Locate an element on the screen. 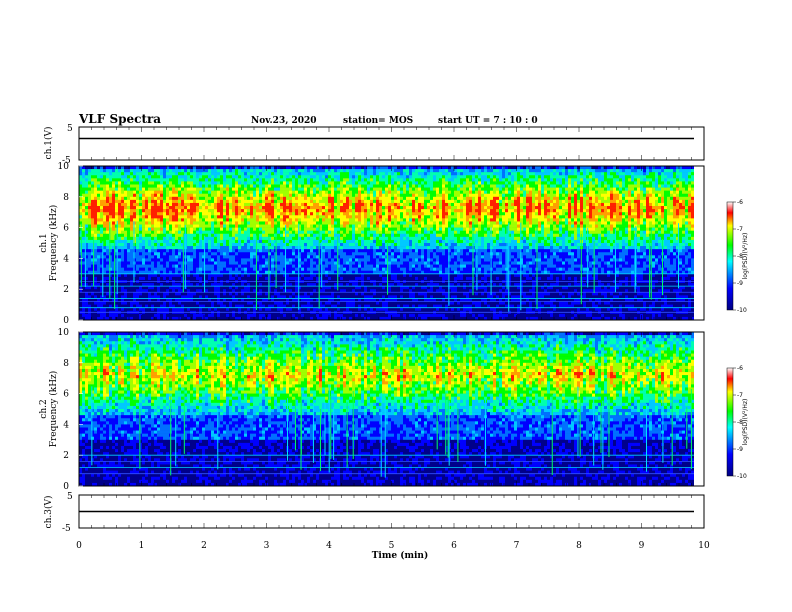  ch3-waveform-ylabel: ch.3(V) is located at coordinates (48, 512).